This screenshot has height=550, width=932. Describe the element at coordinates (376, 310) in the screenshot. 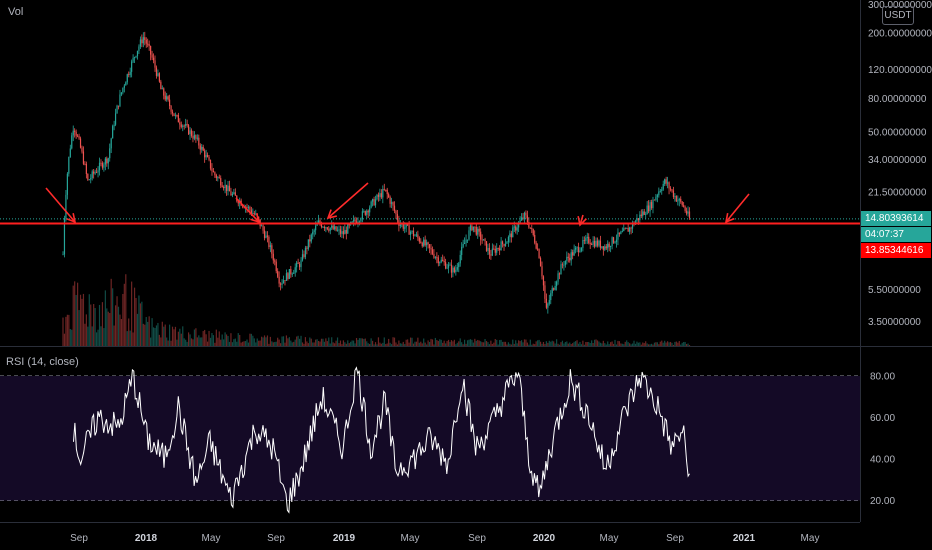

I see `volume-bars` at that location.